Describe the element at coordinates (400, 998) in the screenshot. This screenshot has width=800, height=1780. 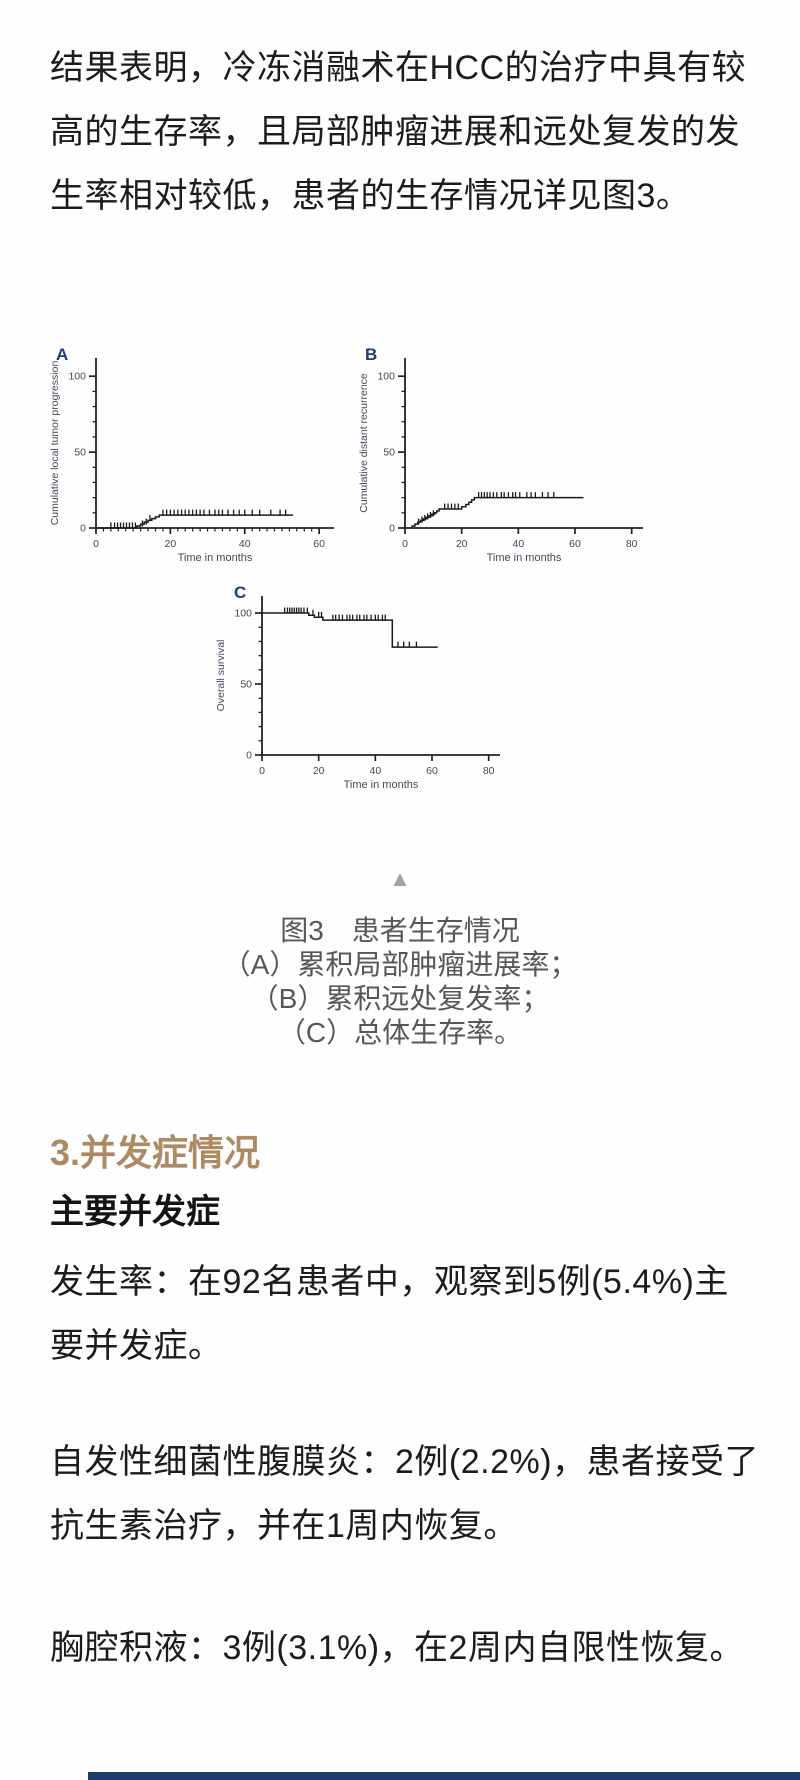
I see `figure-caption-line-b: （B）累积远处复发率；` at that location.